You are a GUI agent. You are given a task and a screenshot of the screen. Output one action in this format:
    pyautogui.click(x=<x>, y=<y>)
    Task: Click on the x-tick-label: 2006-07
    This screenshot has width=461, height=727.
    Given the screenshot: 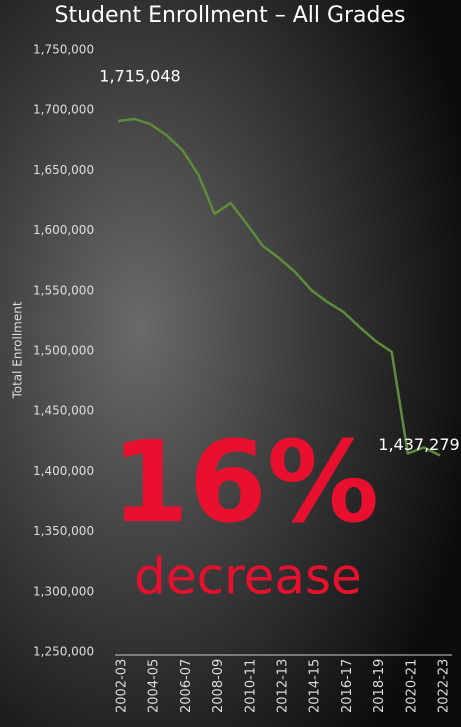 What is the action you would take?
    pyautogui.click(x=186, y=686)
    